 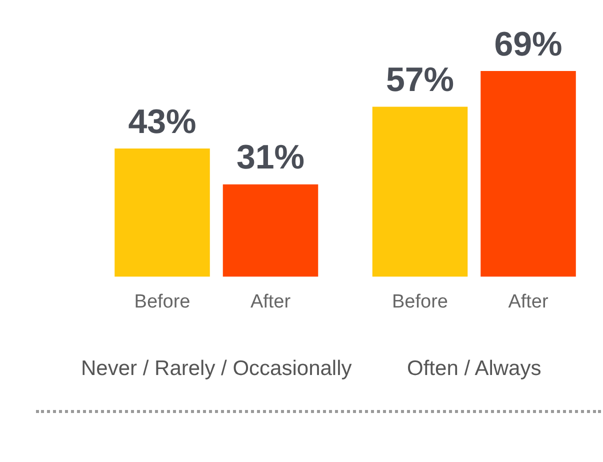 I want to click on series-label: After, so click(x=271, y=302).